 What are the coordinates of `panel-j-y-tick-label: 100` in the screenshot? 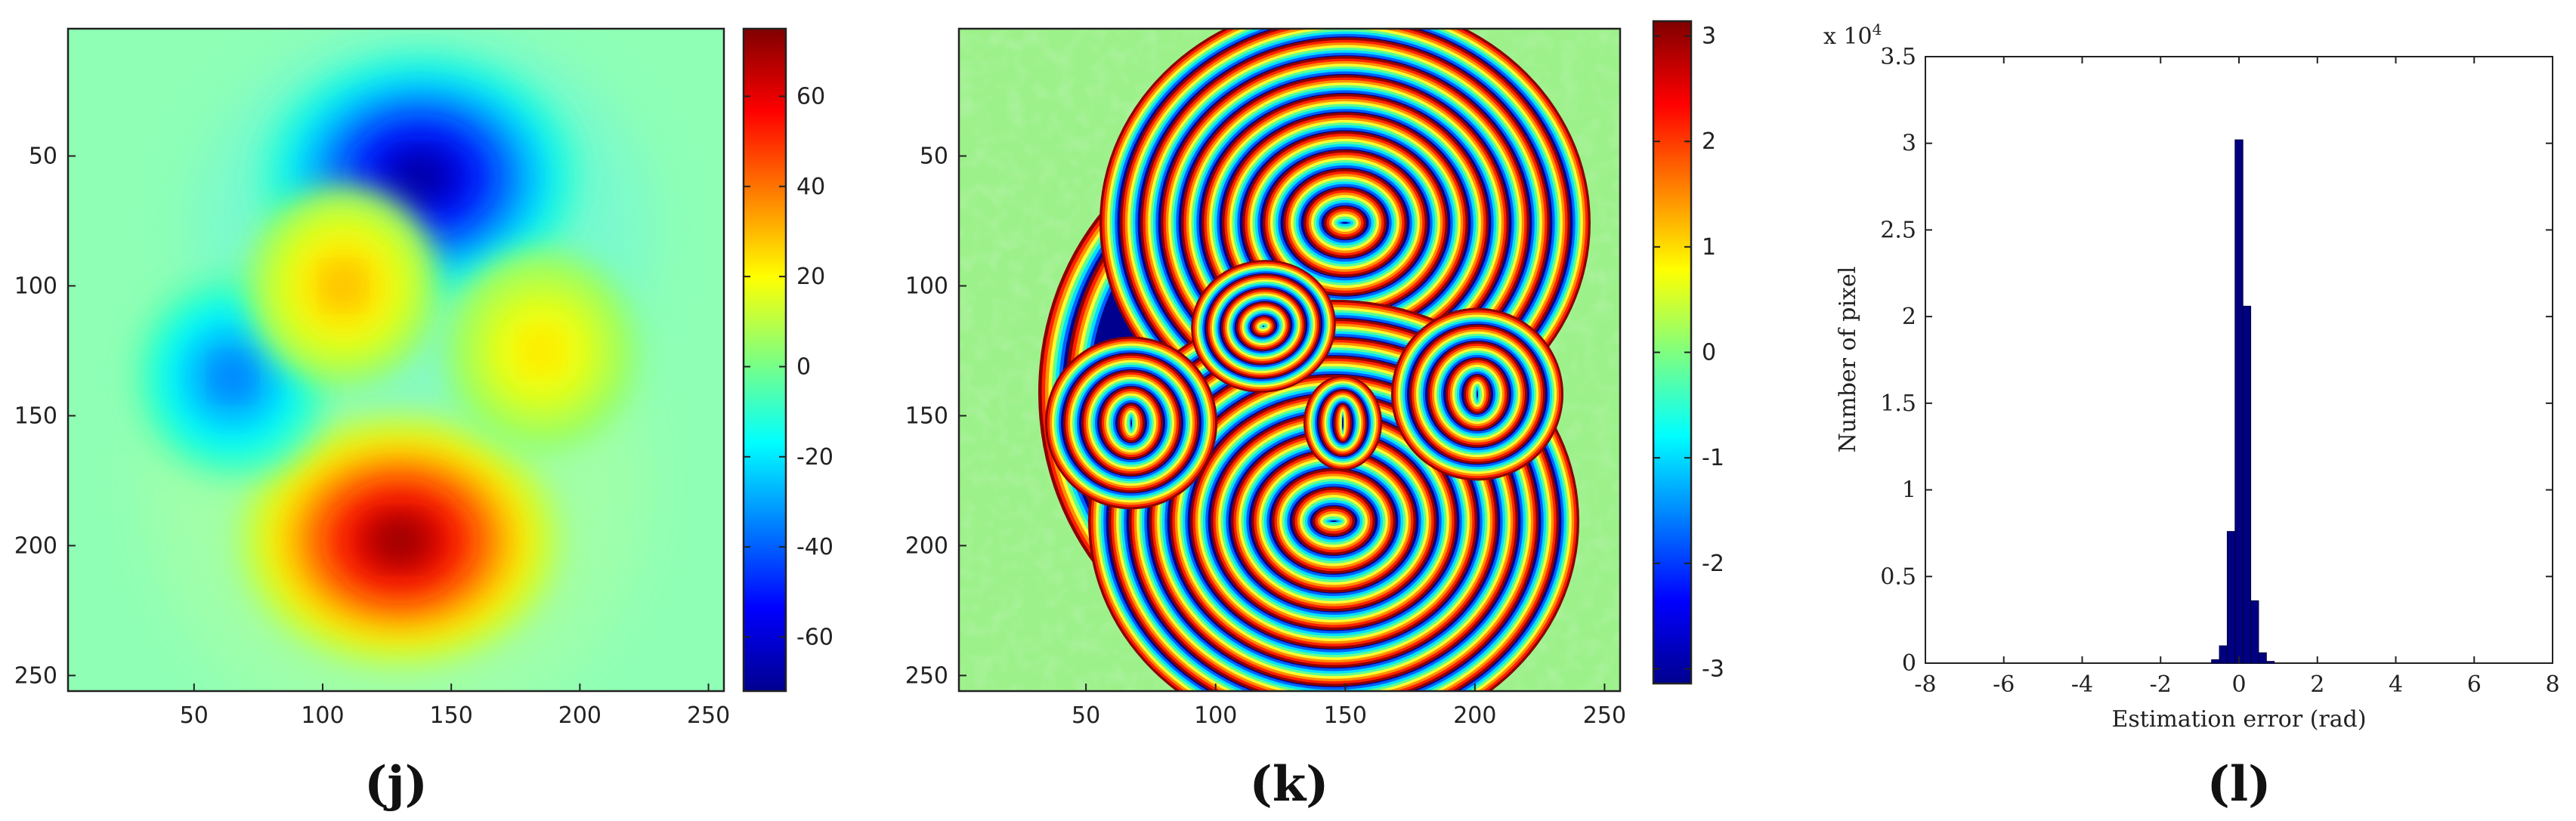 It's located at (35, 286).